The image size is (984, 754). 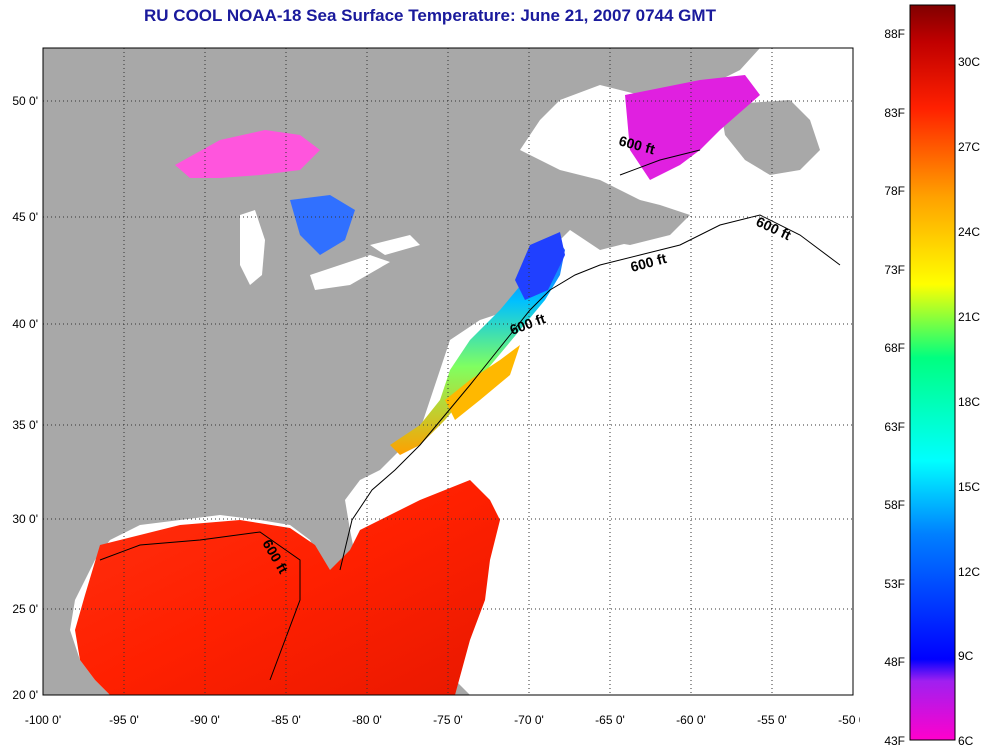 What do you see at coordinates (610, 720) in the screenshot?
I see `x-tick-label: -65 0'` at bounding box center [610, 720].